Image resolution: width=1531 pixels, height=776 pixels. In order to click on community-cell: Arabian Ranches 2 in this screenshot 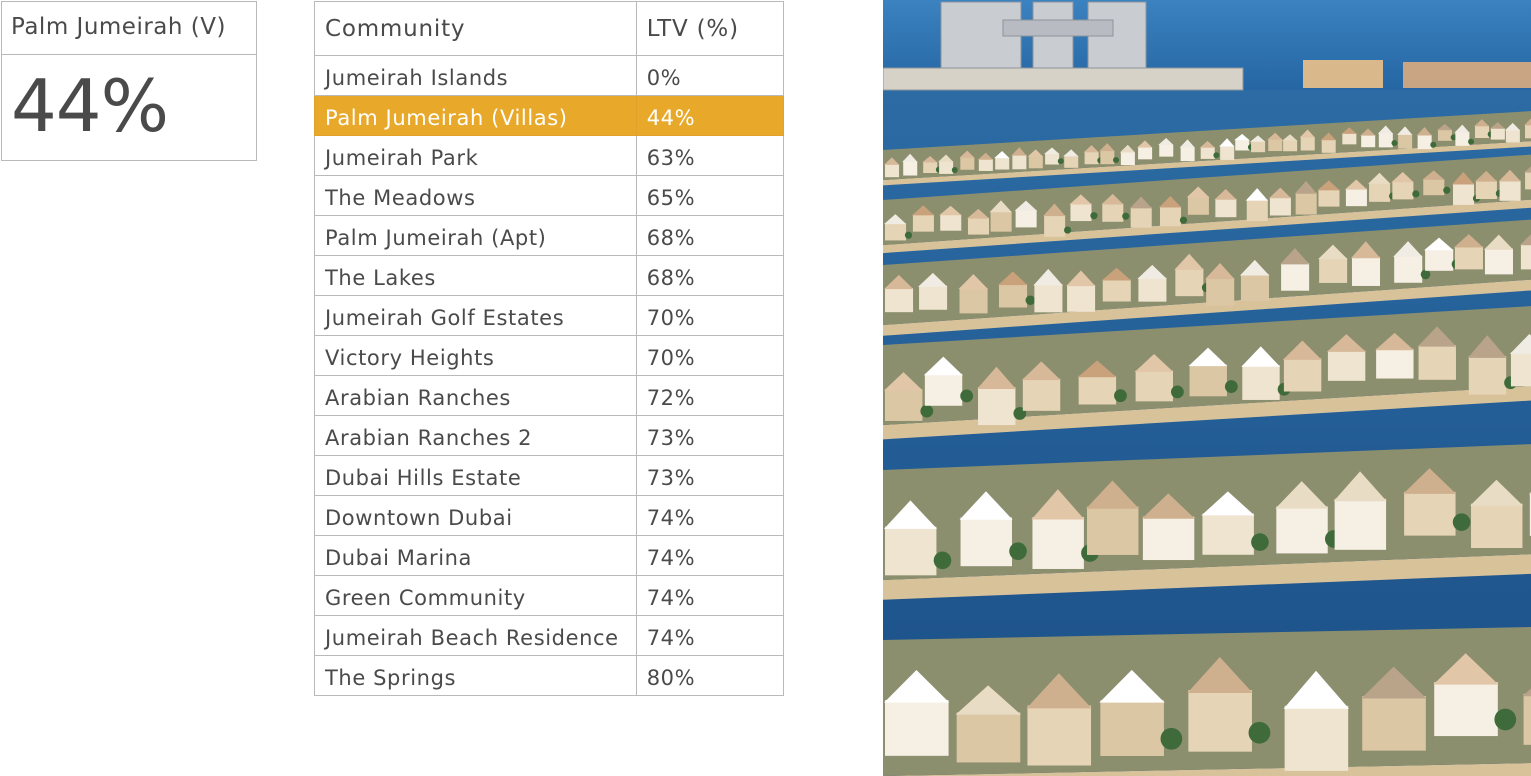, I will do `click(475, 435)`.